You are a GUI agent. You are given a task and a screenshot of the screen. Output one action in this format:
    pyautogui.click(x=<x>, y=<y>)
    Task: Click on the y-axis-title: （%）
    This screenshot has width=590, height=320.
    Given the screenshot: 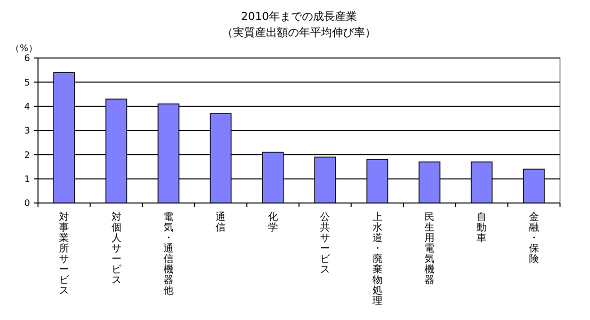 What is the action you would take?
    pyautogui.click(x=24, y=49)
    